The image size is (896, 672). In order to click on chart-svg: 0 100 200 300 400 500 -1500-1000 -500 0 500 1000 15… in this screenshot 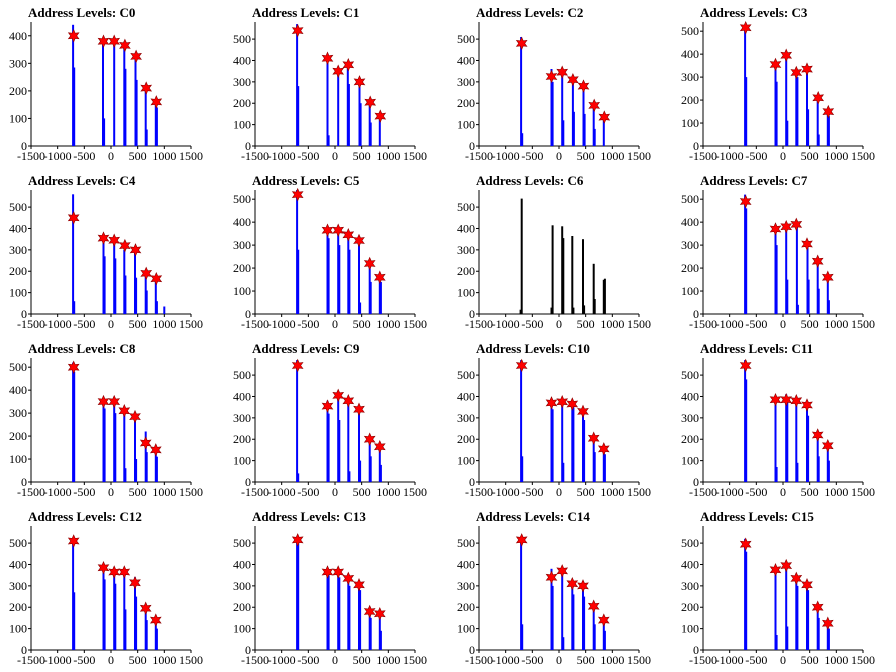, I will do `click(330, 596)`.